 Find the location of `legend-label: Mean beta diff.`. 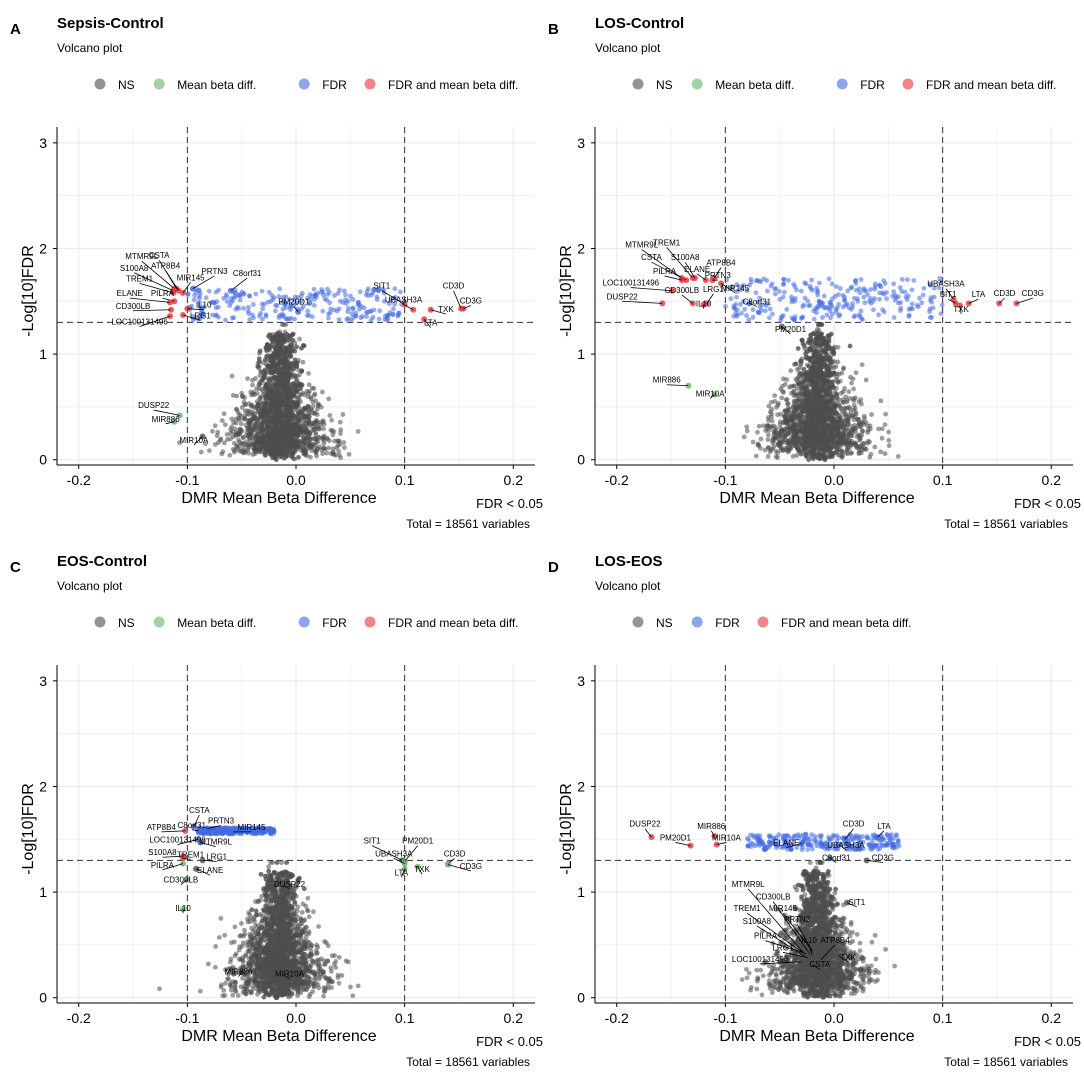

legend-label: Mean beta diff. is located at coordinates (216, 85).